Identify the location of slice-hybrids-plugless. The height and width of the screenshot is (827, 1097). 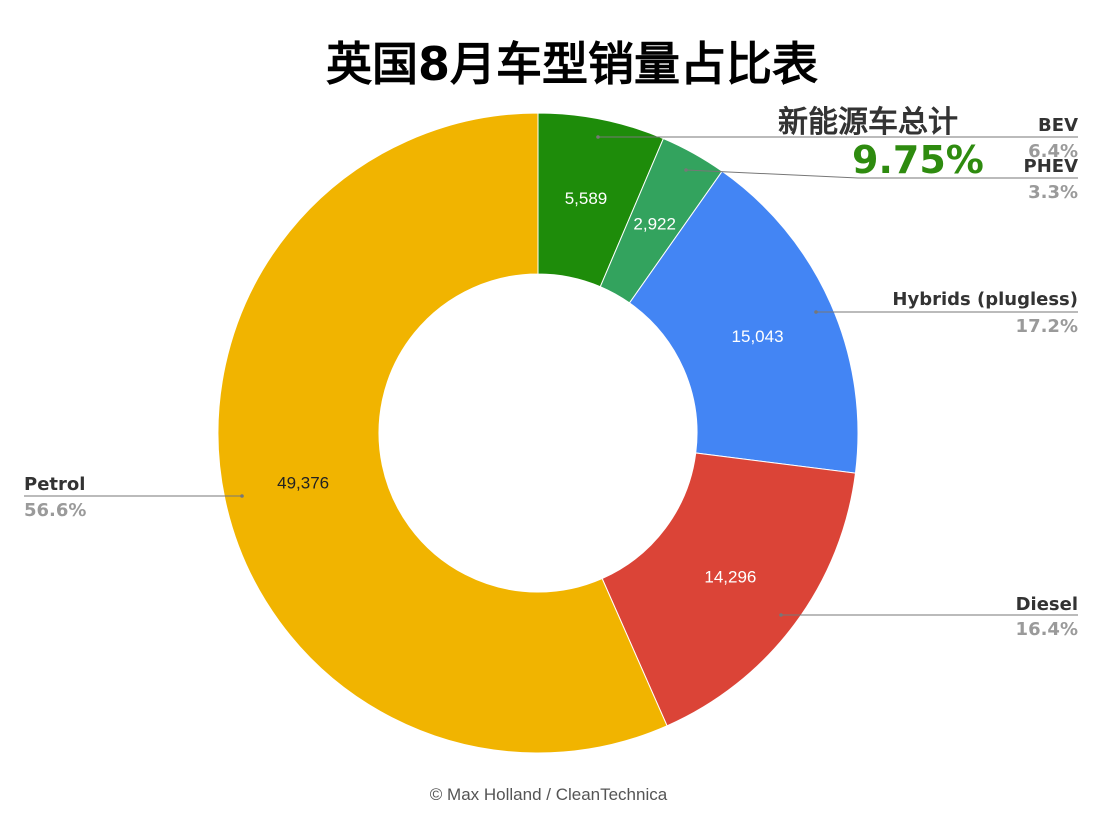
(743, 322).